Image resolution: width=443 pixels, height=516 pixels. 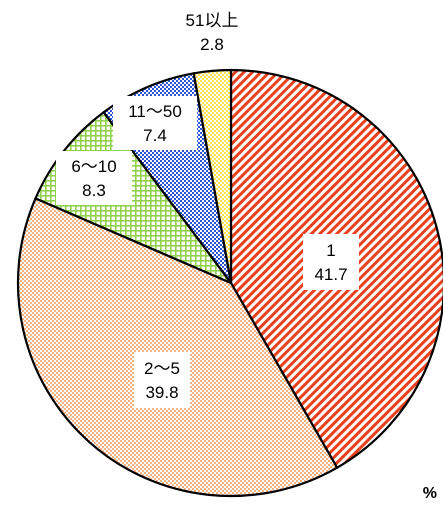 What do you see at coordinates (155, 111) in the screenshot?
I see `slice-category-label: 11～50` at bounding box center [155, 111].